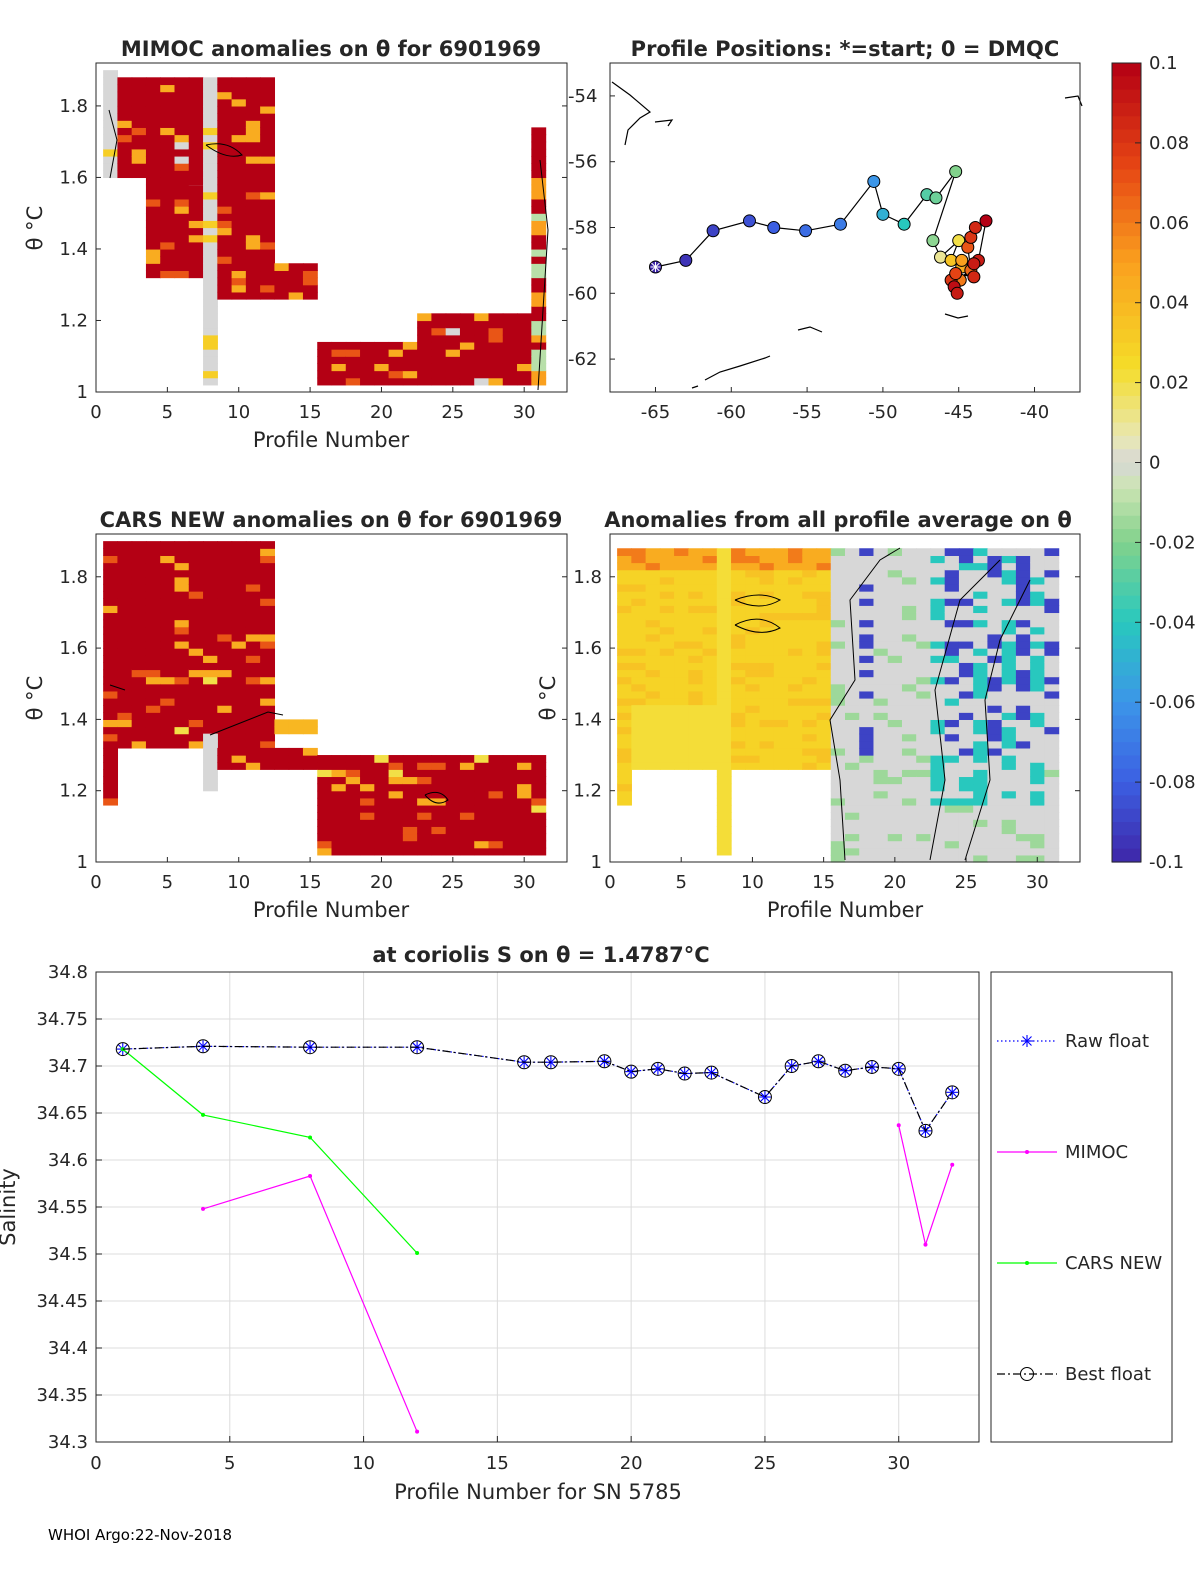 The image size is (1200, 1575). Describe the element at coordinates (35, 698) in the screenshot. I see `cars-y-label: θ °C` at that location.